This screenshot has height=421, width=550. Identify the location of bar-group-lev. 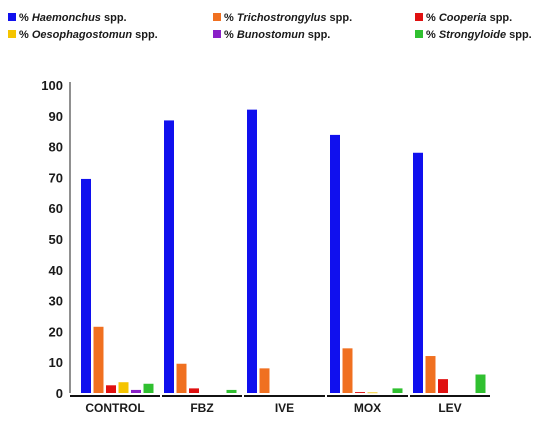
(449, 272).